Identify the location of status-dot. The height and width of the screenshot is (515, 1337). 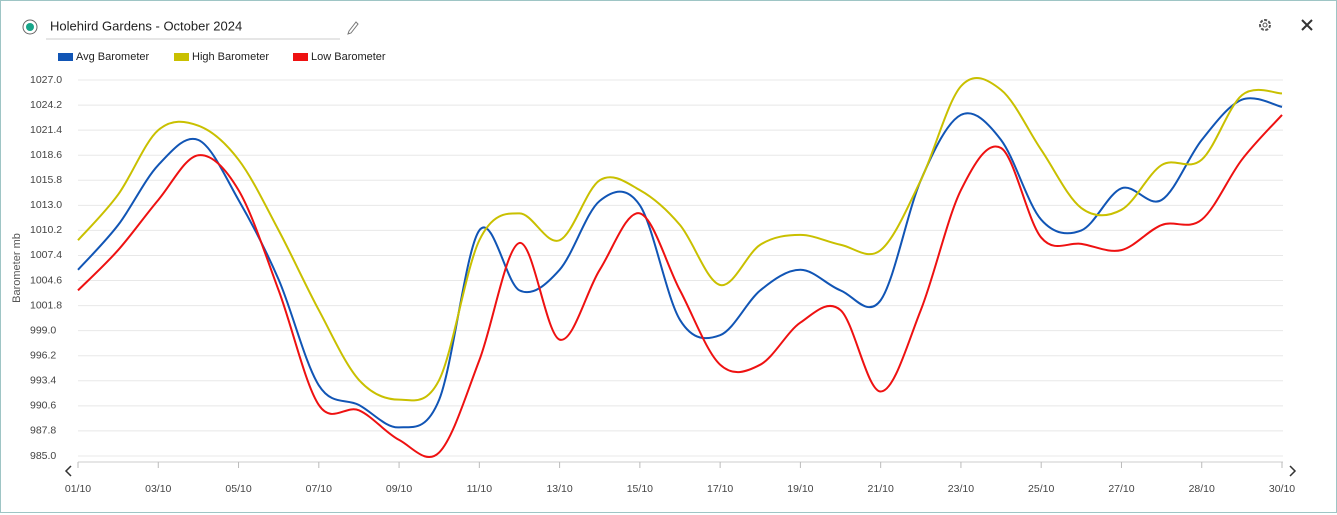
(30, 27).